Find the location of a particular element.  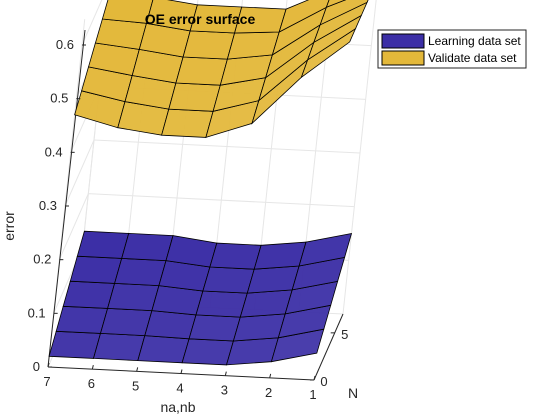

y-axis-line is located at coordinates (328, 347).